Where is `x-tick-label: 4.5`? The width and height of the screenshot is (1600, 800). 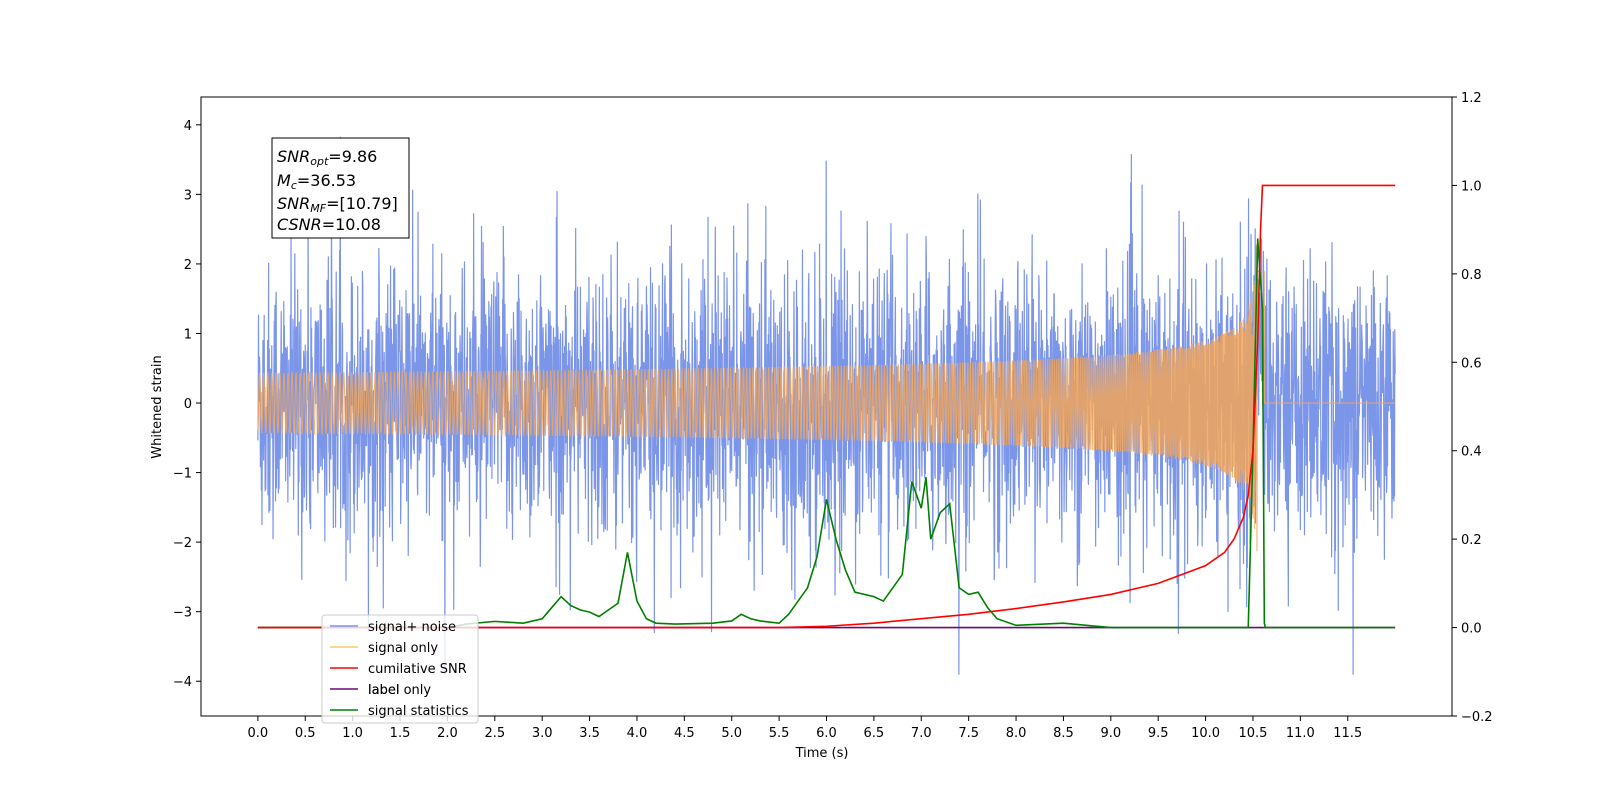
x-tick-label: 4.5 is located at coordinates (684, 733).